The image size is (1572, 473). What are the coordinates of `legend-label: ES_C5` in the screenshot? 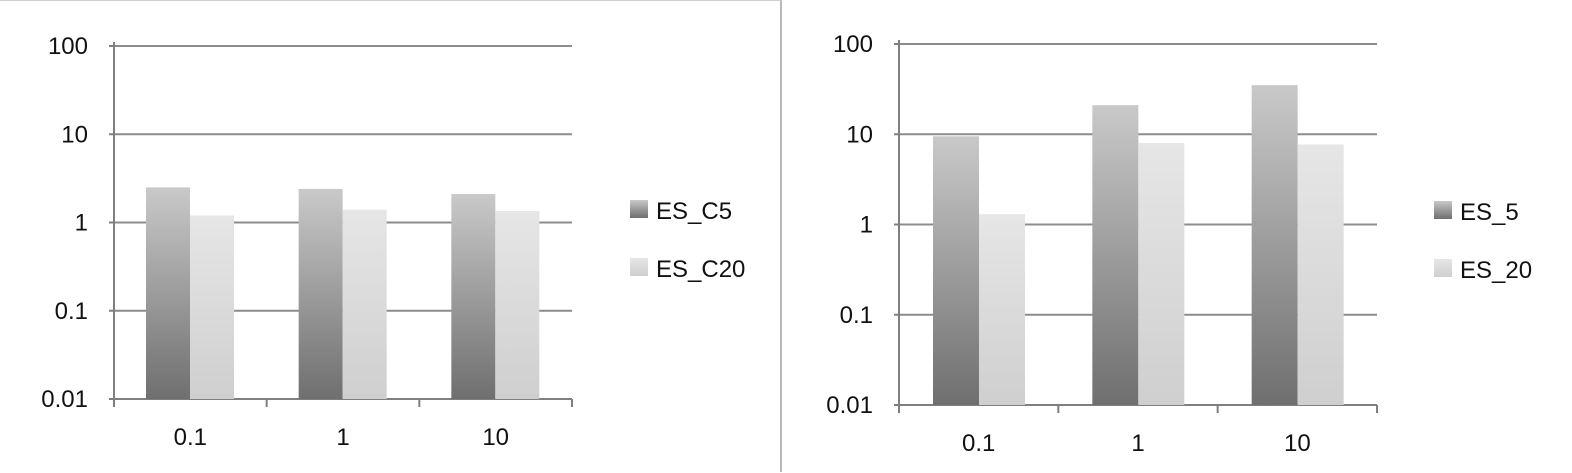 It's located at (694, 211).